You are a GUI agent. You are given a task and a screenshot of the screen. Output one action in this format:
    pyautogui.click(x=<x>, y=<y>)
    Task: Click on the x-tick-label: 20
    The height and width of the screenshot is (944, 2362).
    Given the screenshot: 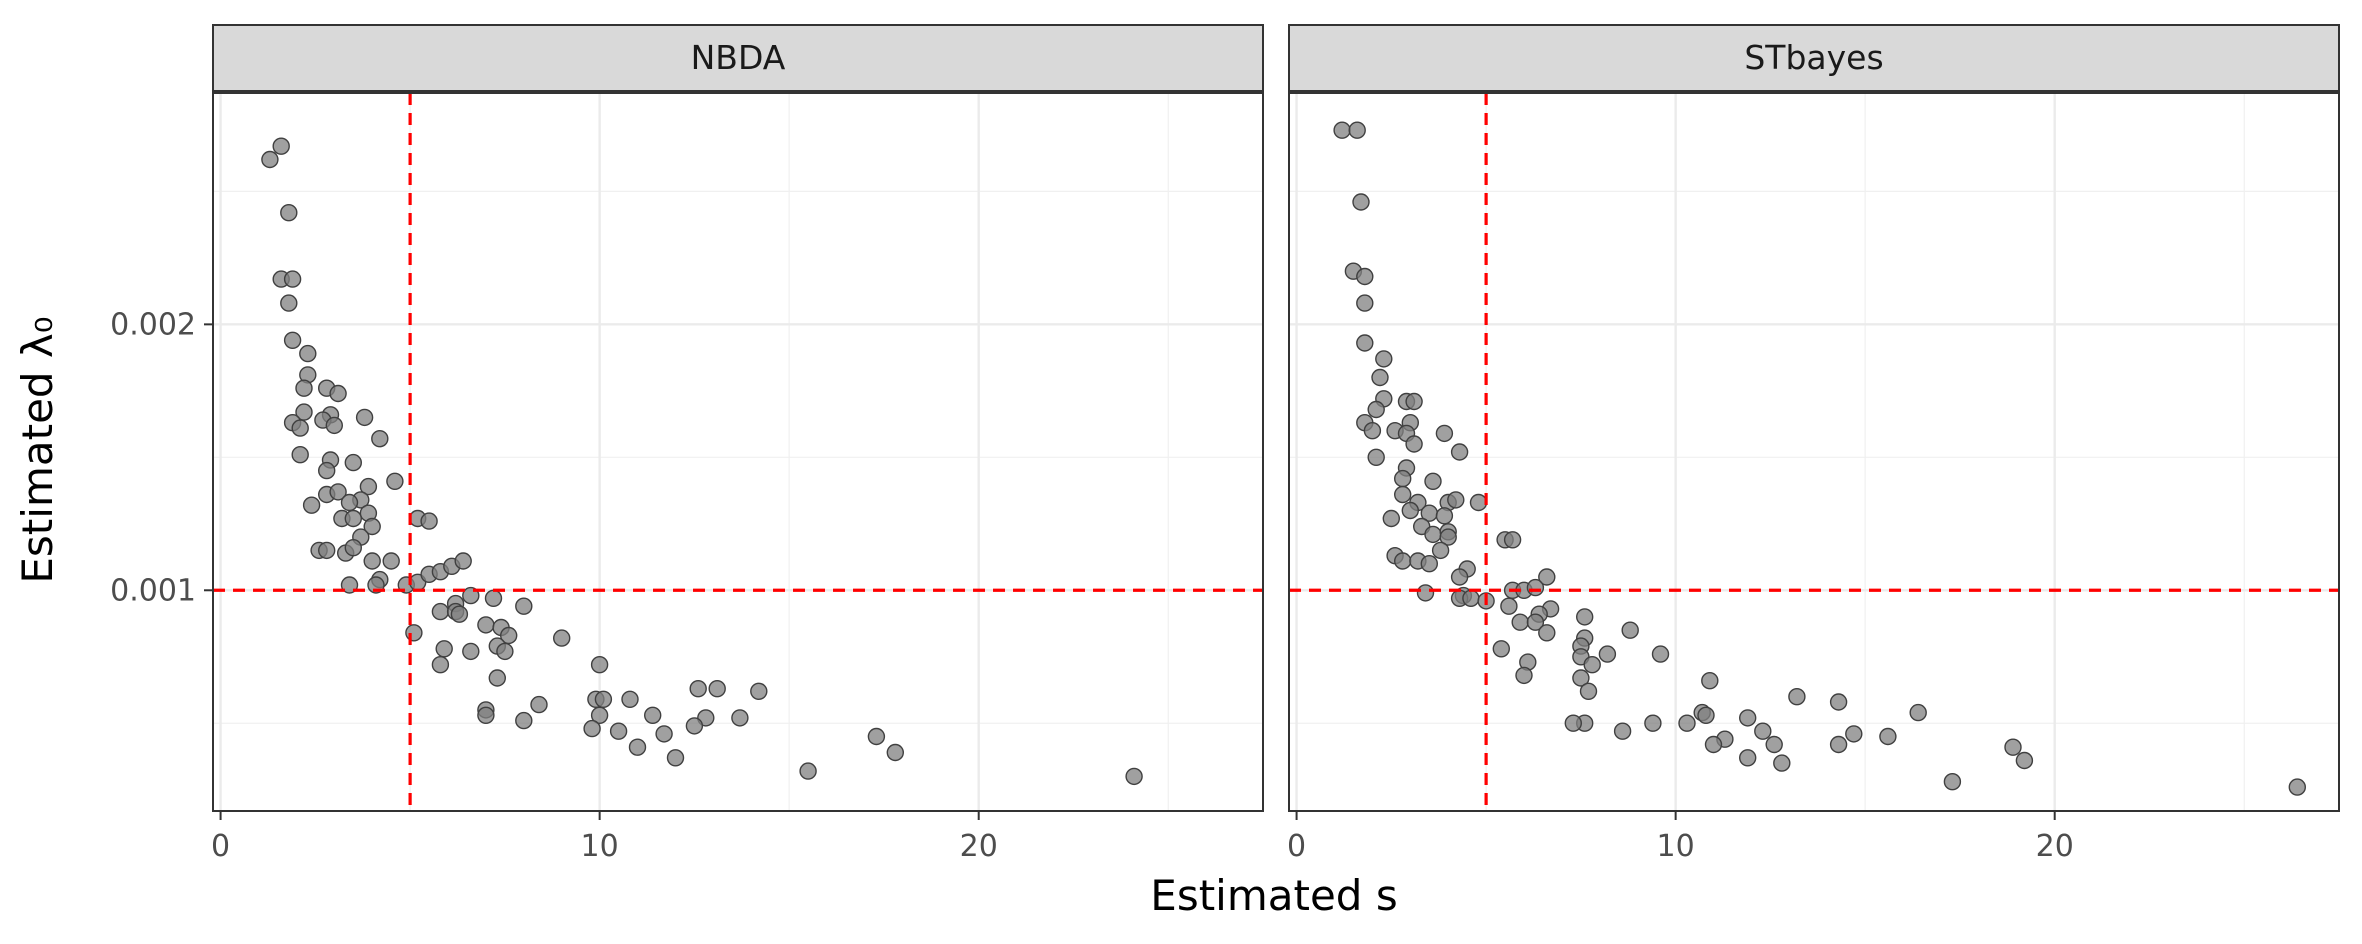 What is the action you would take?
    pyautogui.click(x=2055, y=846)
    